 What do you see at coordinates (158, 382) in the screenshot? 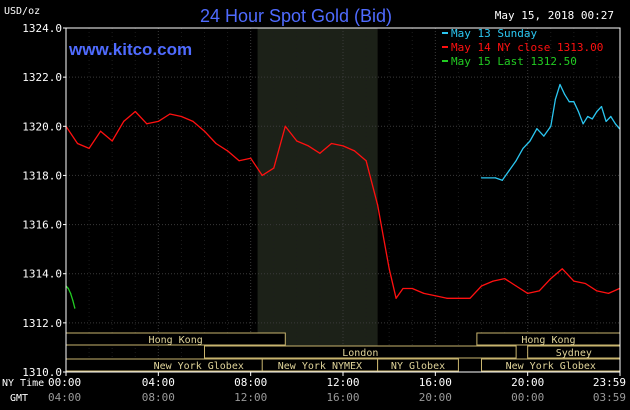
I see `x-tick-label-ny: 04:00` at bounding box center [158, 382].